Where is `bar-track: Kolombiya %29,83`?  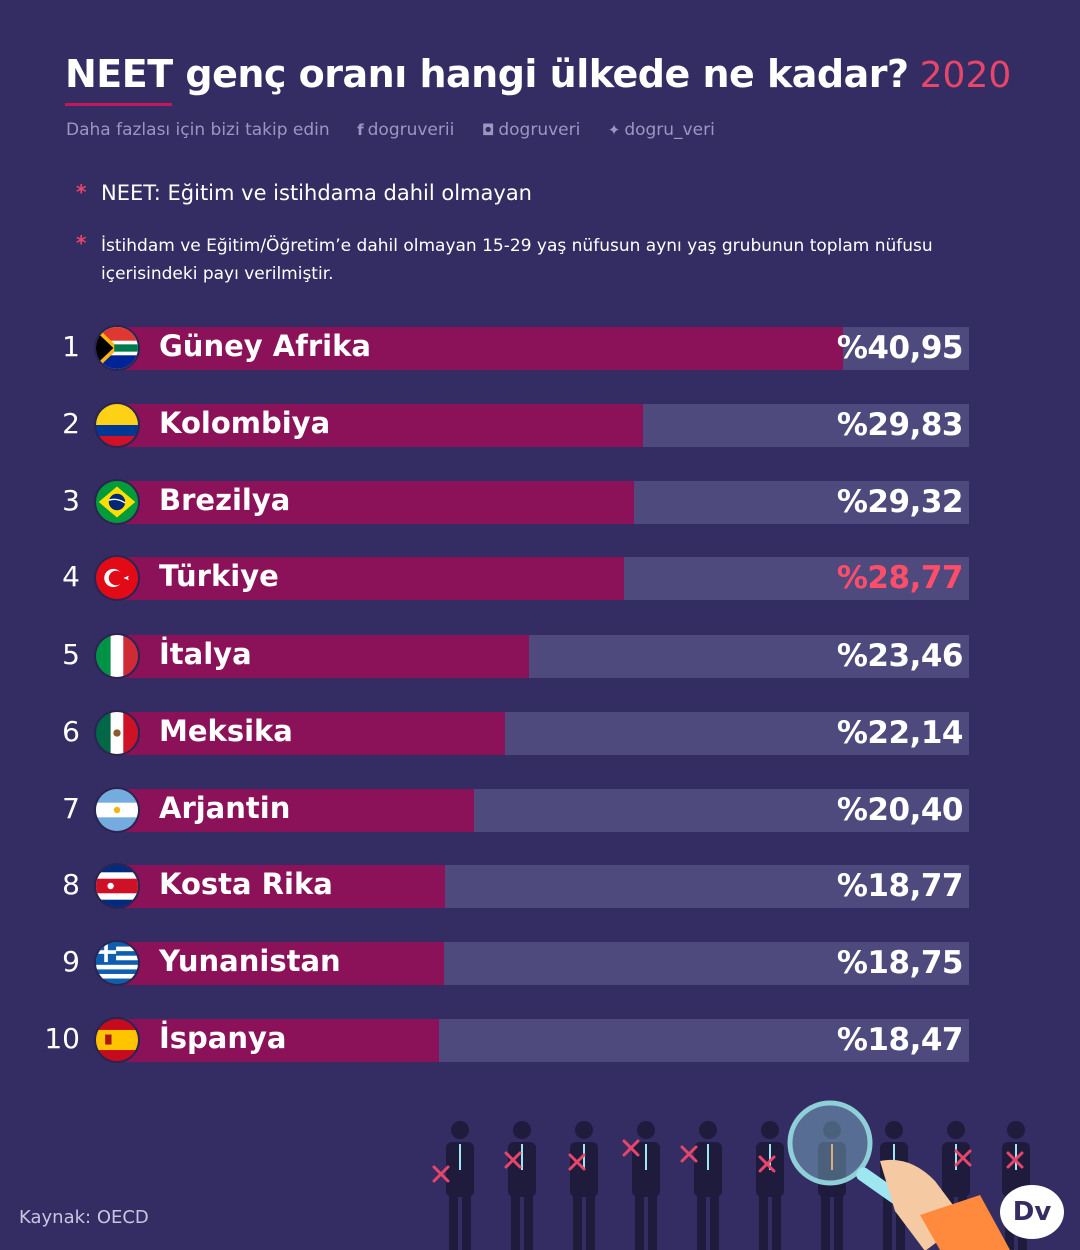 bar-track: Kolombiya %29,83 is located at coordinates (538, 425).